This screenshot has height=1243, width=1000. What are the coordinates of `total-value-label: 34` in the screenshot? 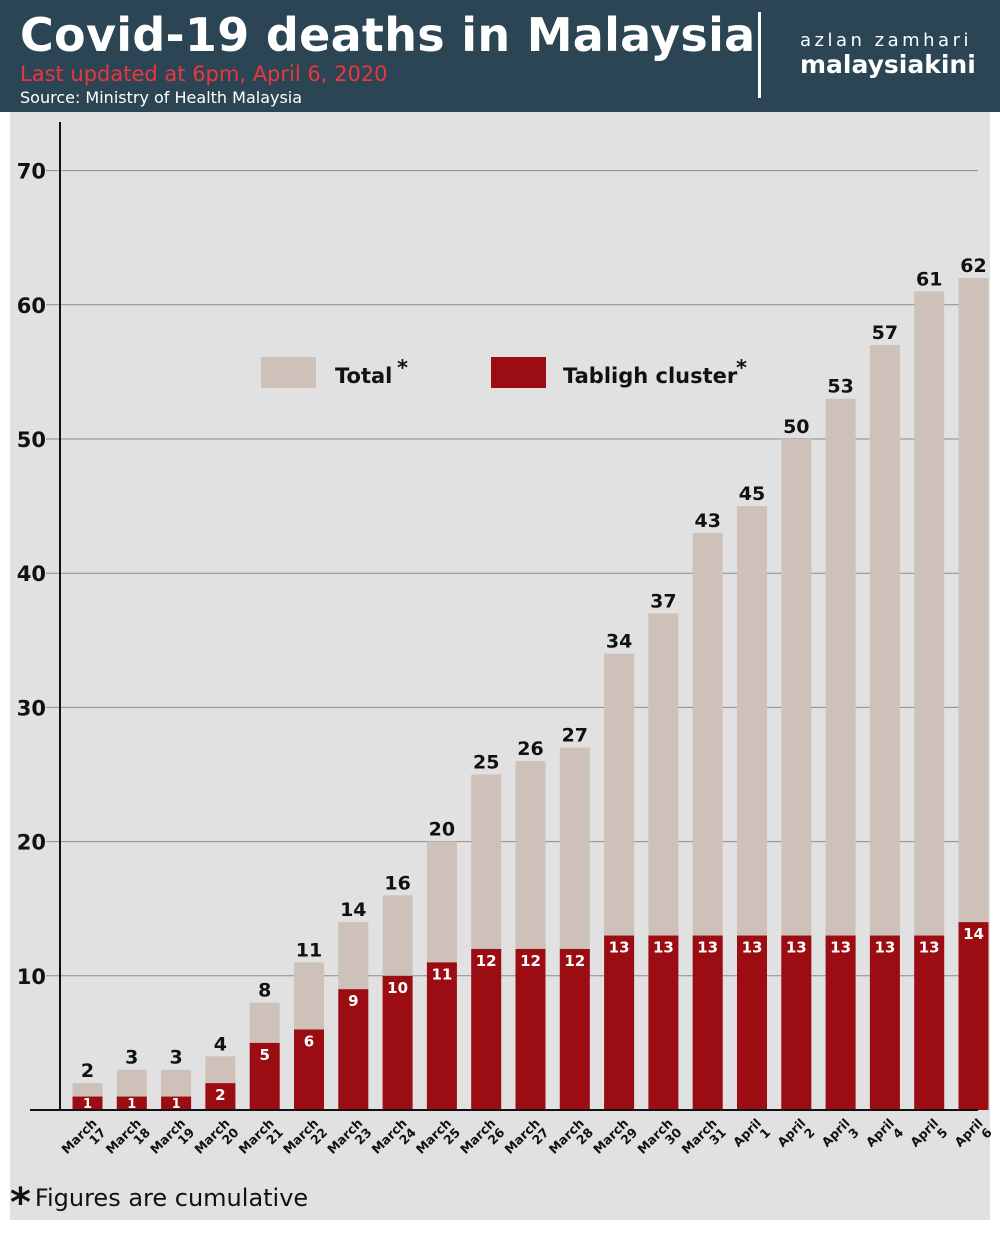 It's located at (619, 642).